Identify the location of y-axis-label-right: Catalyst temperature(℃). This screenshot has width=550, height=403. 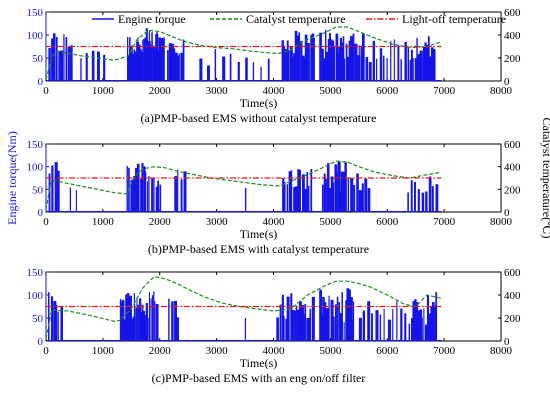
(545, 177).